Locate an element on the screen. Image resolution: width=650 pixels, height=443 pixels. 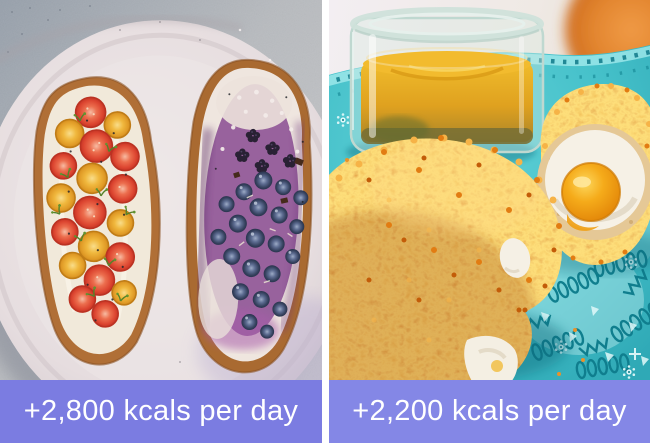
caption-bar-right: +2,200 kcals per day is located at coordinates (489, 411).